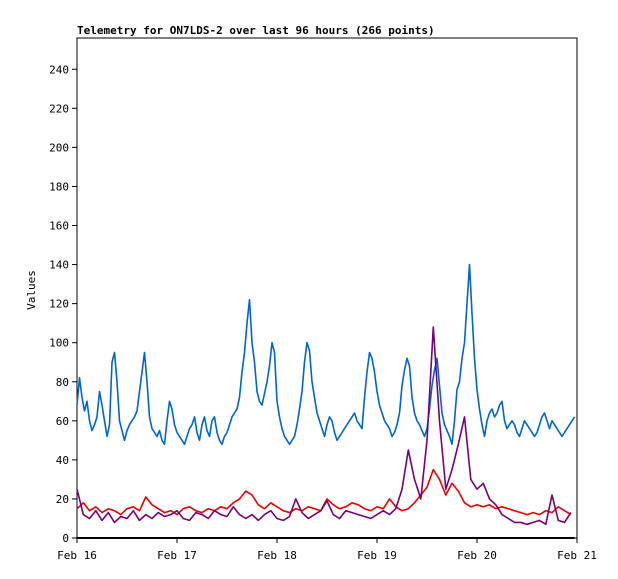 The image size is (618, 579). I want to click on y-tick-label: 20, so click(62, 499).